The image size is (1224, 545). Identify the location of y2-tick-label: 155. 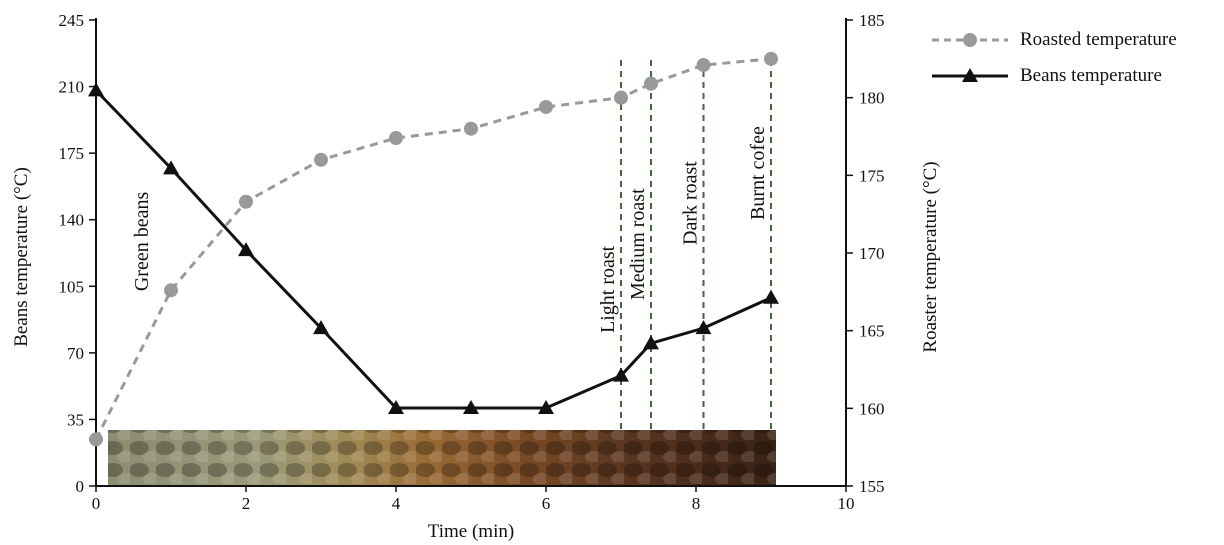
(872, 486).